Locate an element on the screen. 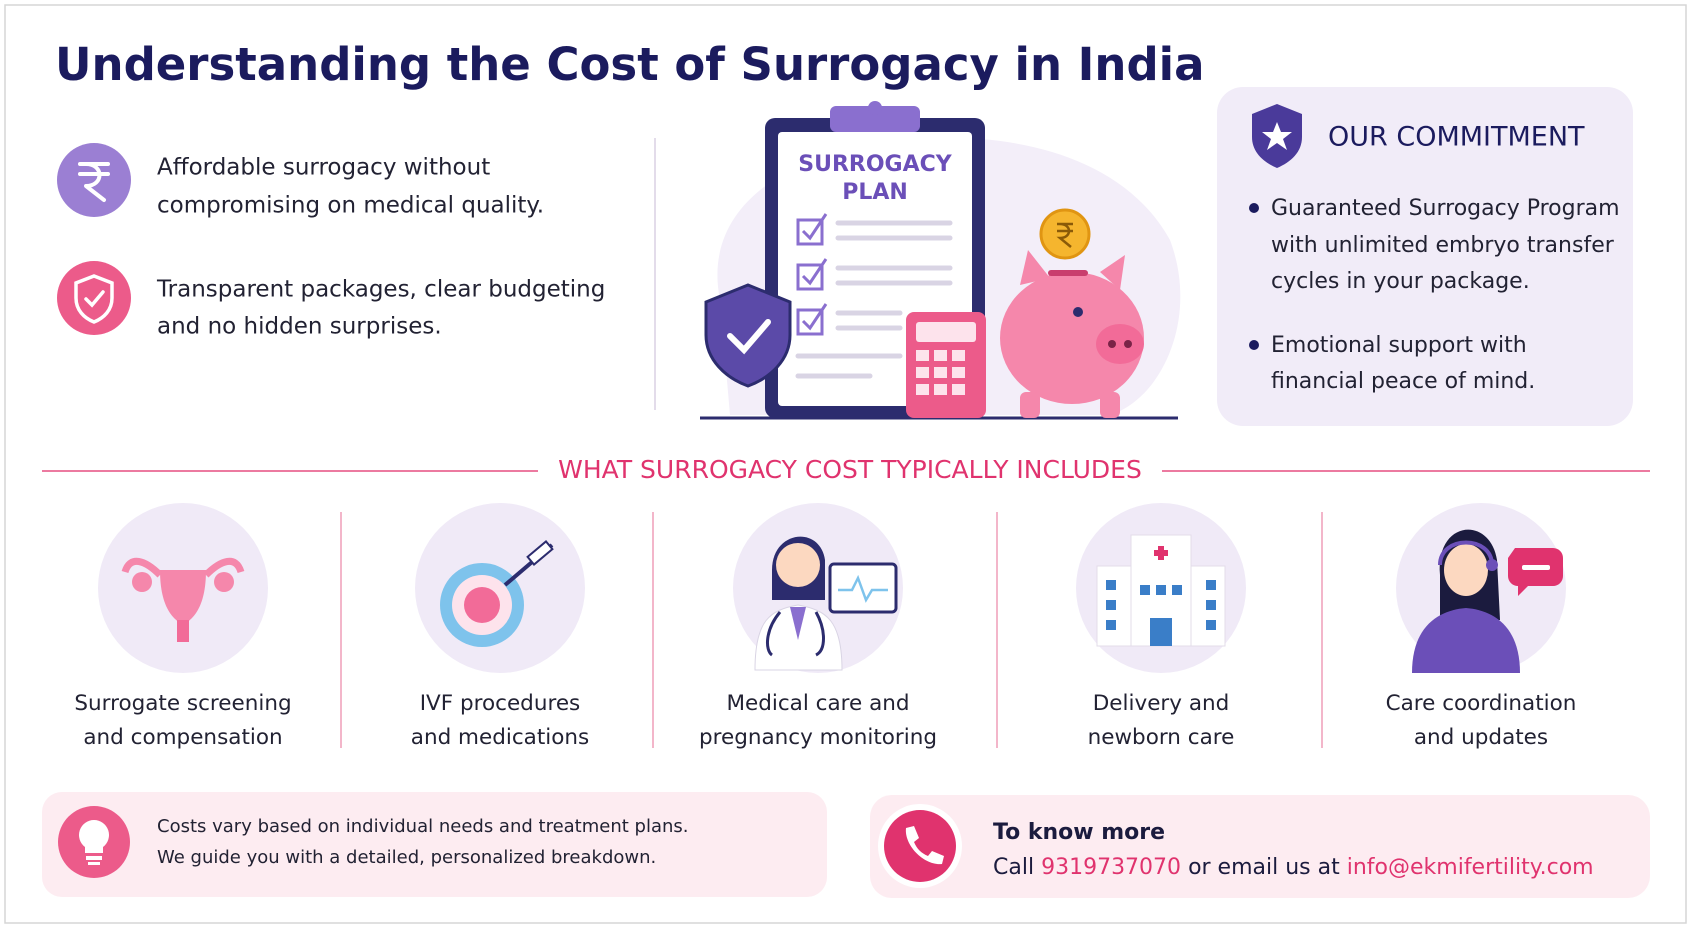 The width and height of the screenshot is (1692, 929). bullet-dots is located at coordinates (1254, 276).